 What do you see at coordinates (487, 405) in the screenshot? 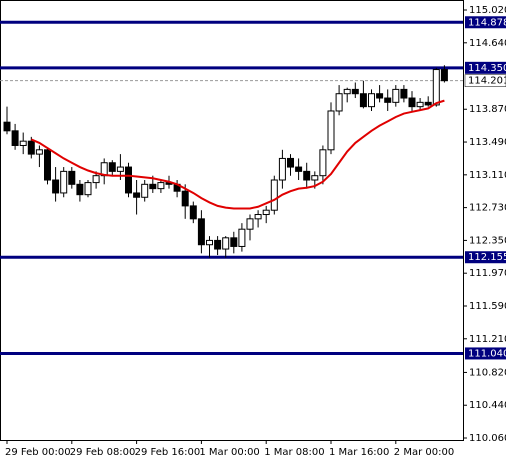
I see `y-tick-label: 110.440` at bounding box center [487, 405].